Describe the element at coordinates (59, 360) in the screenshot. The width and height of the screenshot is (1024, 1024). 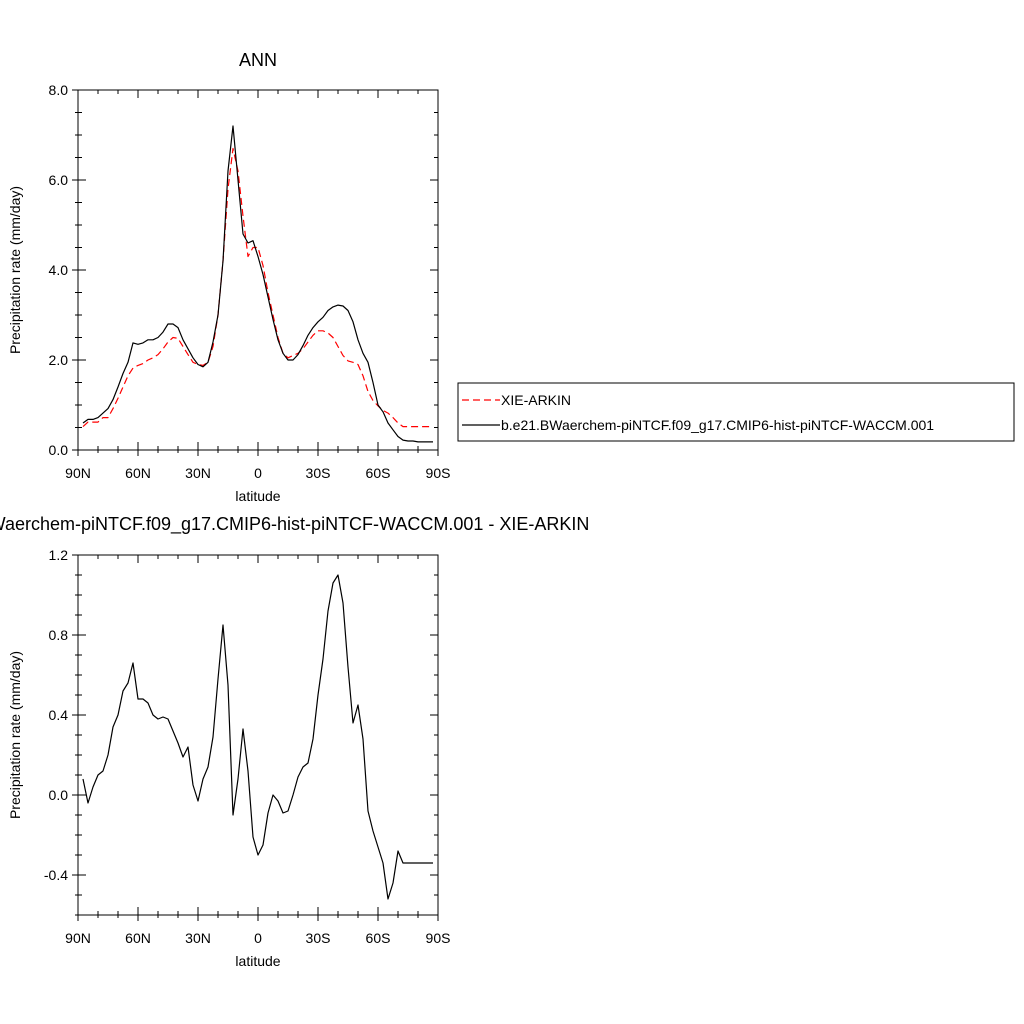
I see `y-tick-label: 2.0` at that location.